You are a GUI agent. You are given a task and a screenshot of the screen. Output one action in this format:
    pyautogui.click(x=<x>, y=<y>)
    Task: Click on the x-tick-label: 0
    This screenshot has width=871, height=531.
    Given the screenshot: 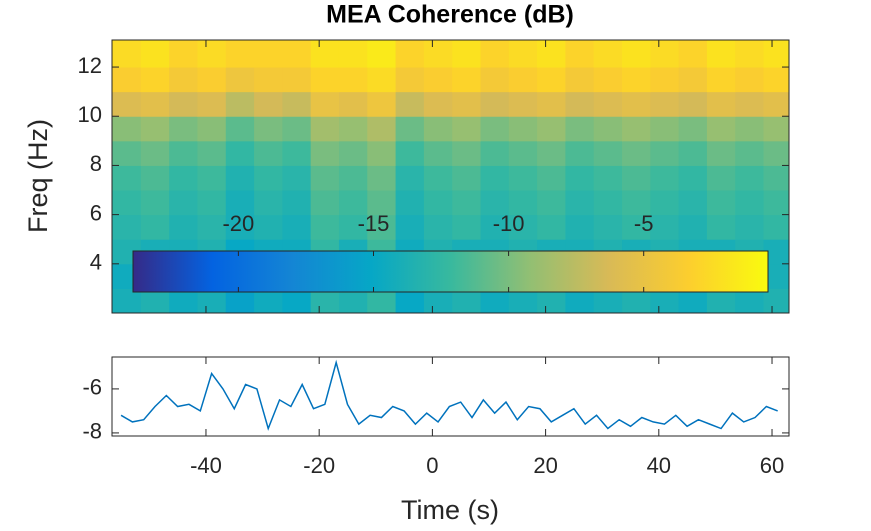 What is the action you would take?
    pyautogui.click(x=432, y=465)
    